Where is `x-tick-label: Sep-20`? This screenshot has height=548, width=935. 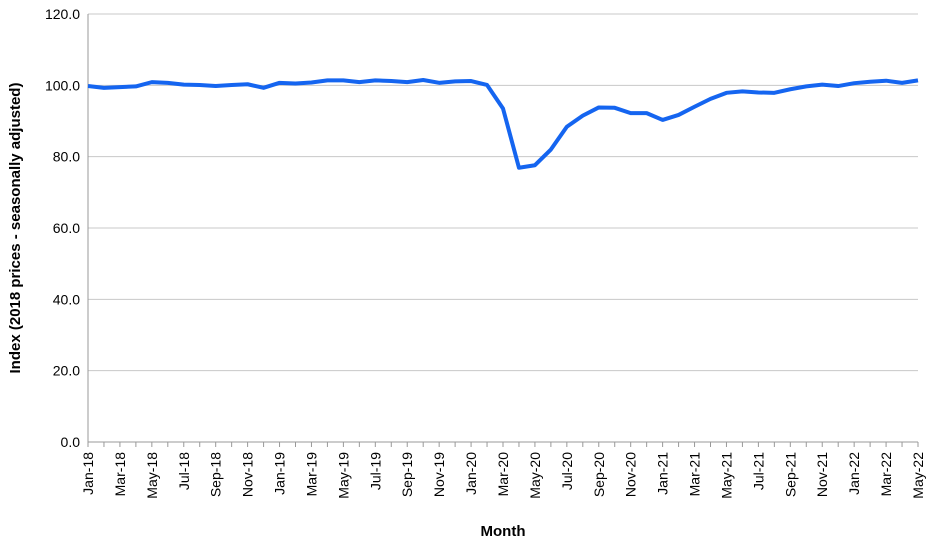 x-tick-label: Sep-20 is located at coordinates (599, 474).